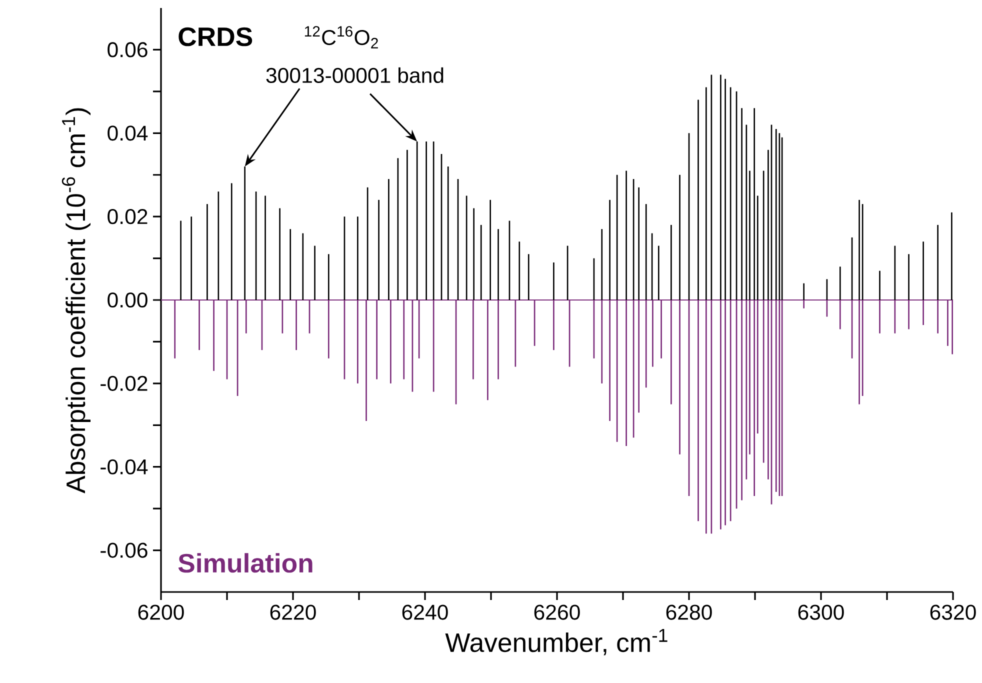  Describe the element at coordinates (557, 612) in the screenshot. I see `x-tick-label: 6260` at that location.